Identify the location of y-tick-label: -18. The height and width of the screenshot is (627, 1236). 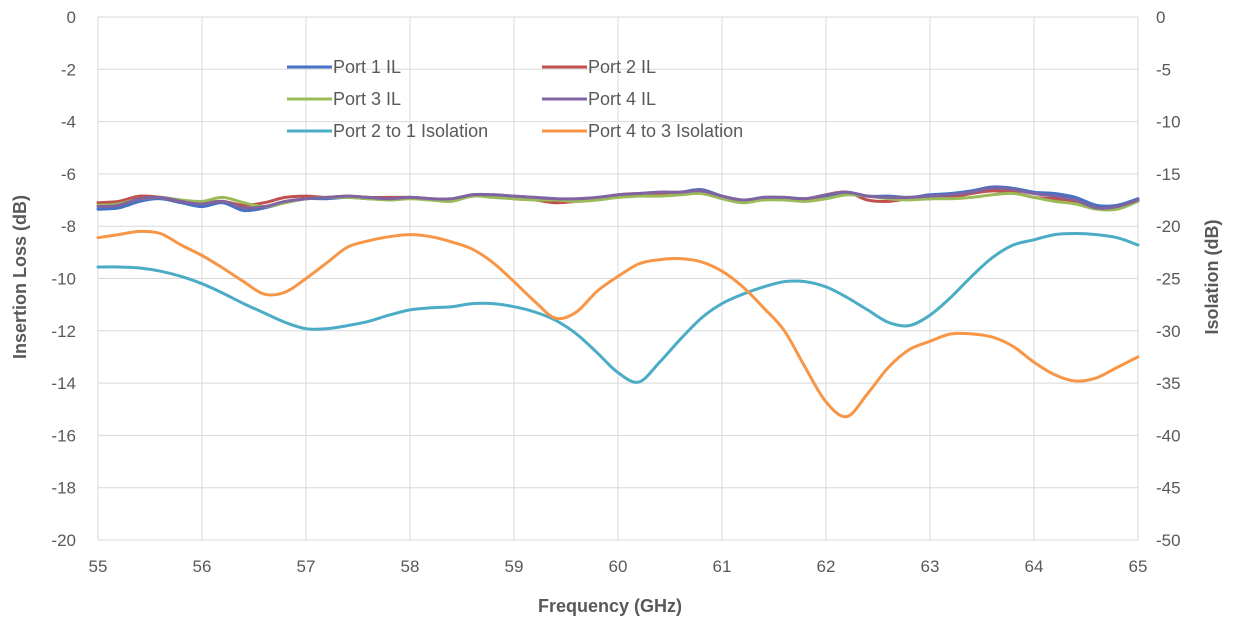
(63, 488).